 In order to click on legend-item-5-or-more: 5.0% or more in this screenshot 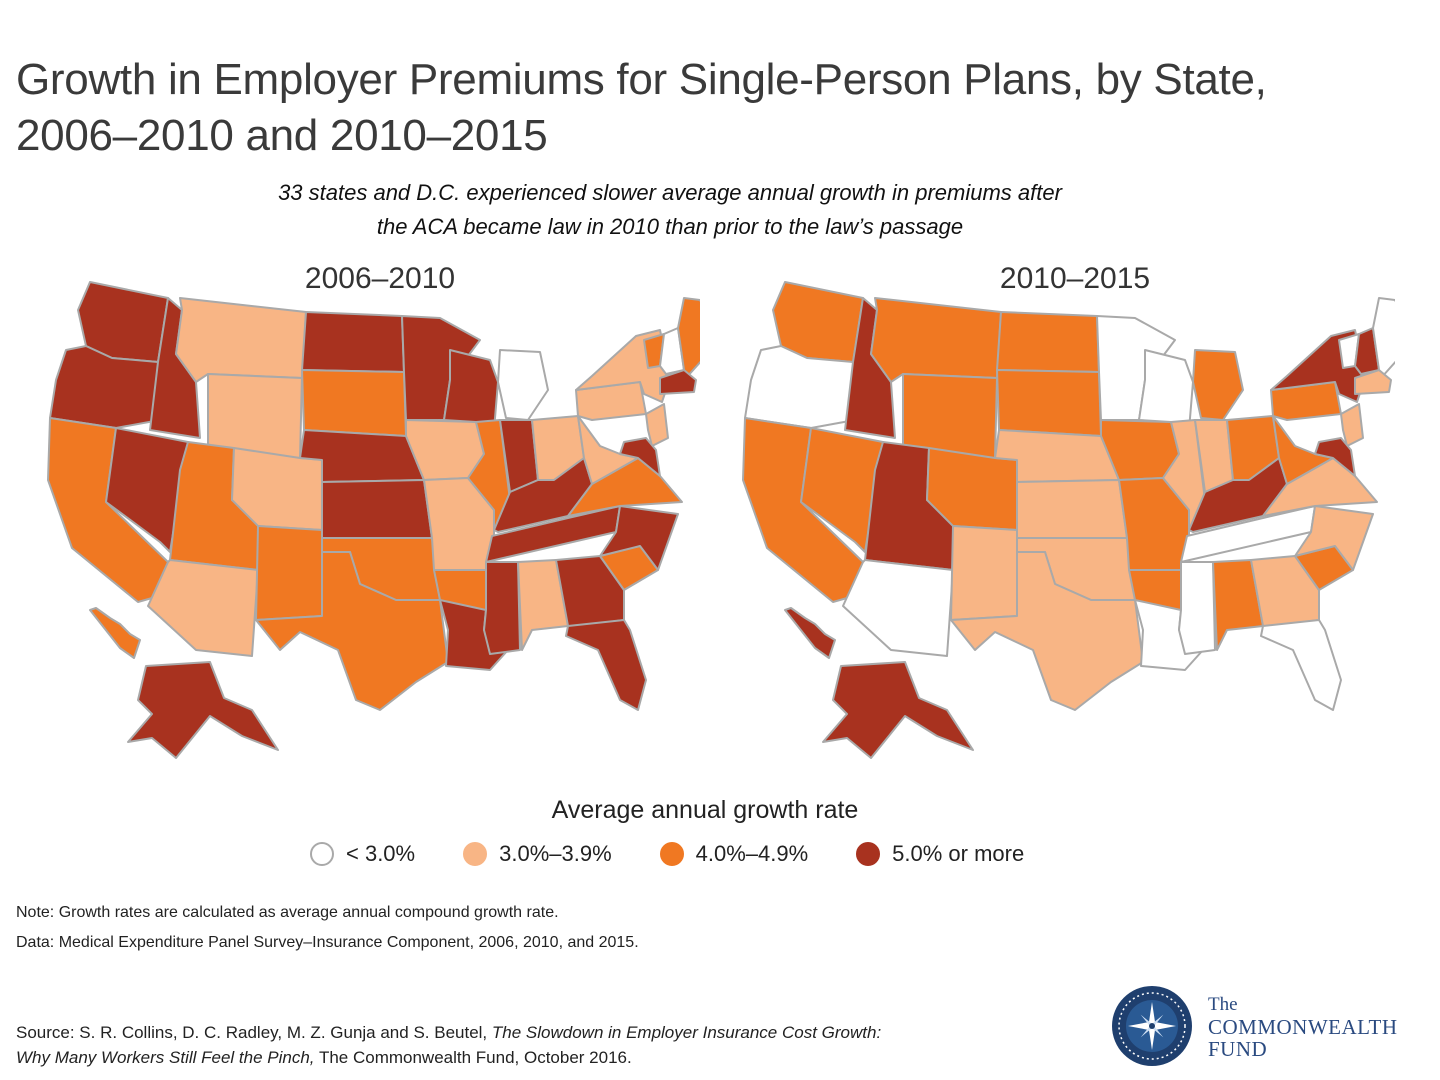, I will do `click(940, 854)`.